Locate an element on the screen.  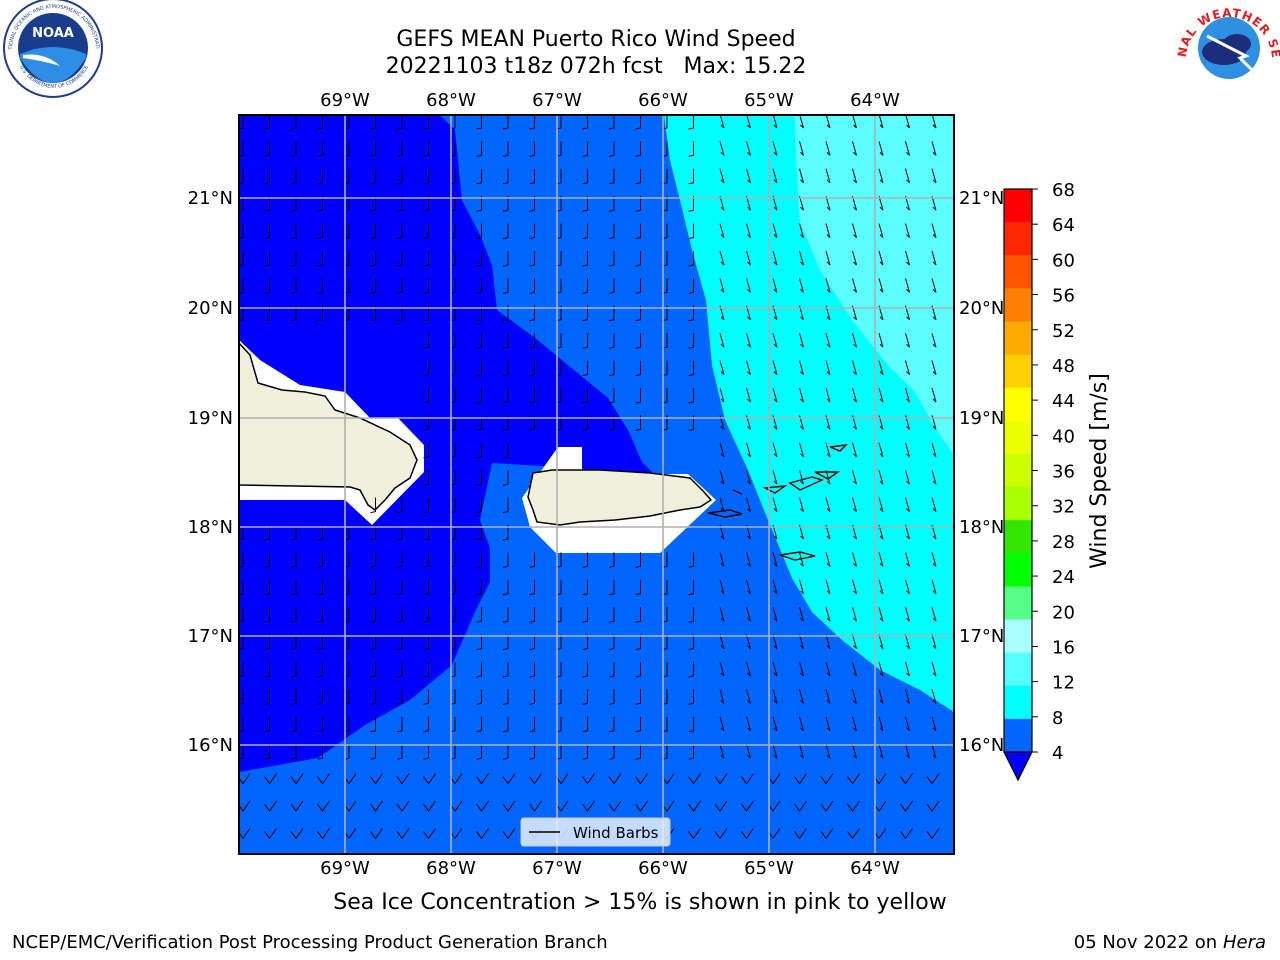
lon-label-top: 65°W is located at coordinates (769, 100).